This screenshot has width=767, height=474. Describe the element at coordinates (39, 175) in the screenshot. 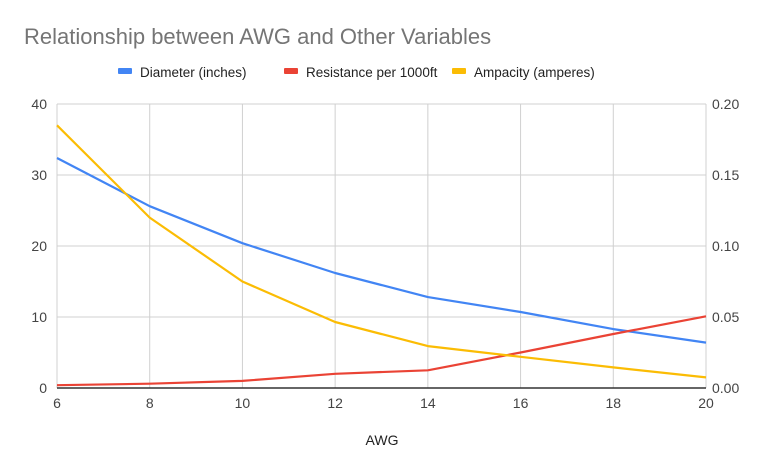

I see `y-left-tick-label: 30` at that location.